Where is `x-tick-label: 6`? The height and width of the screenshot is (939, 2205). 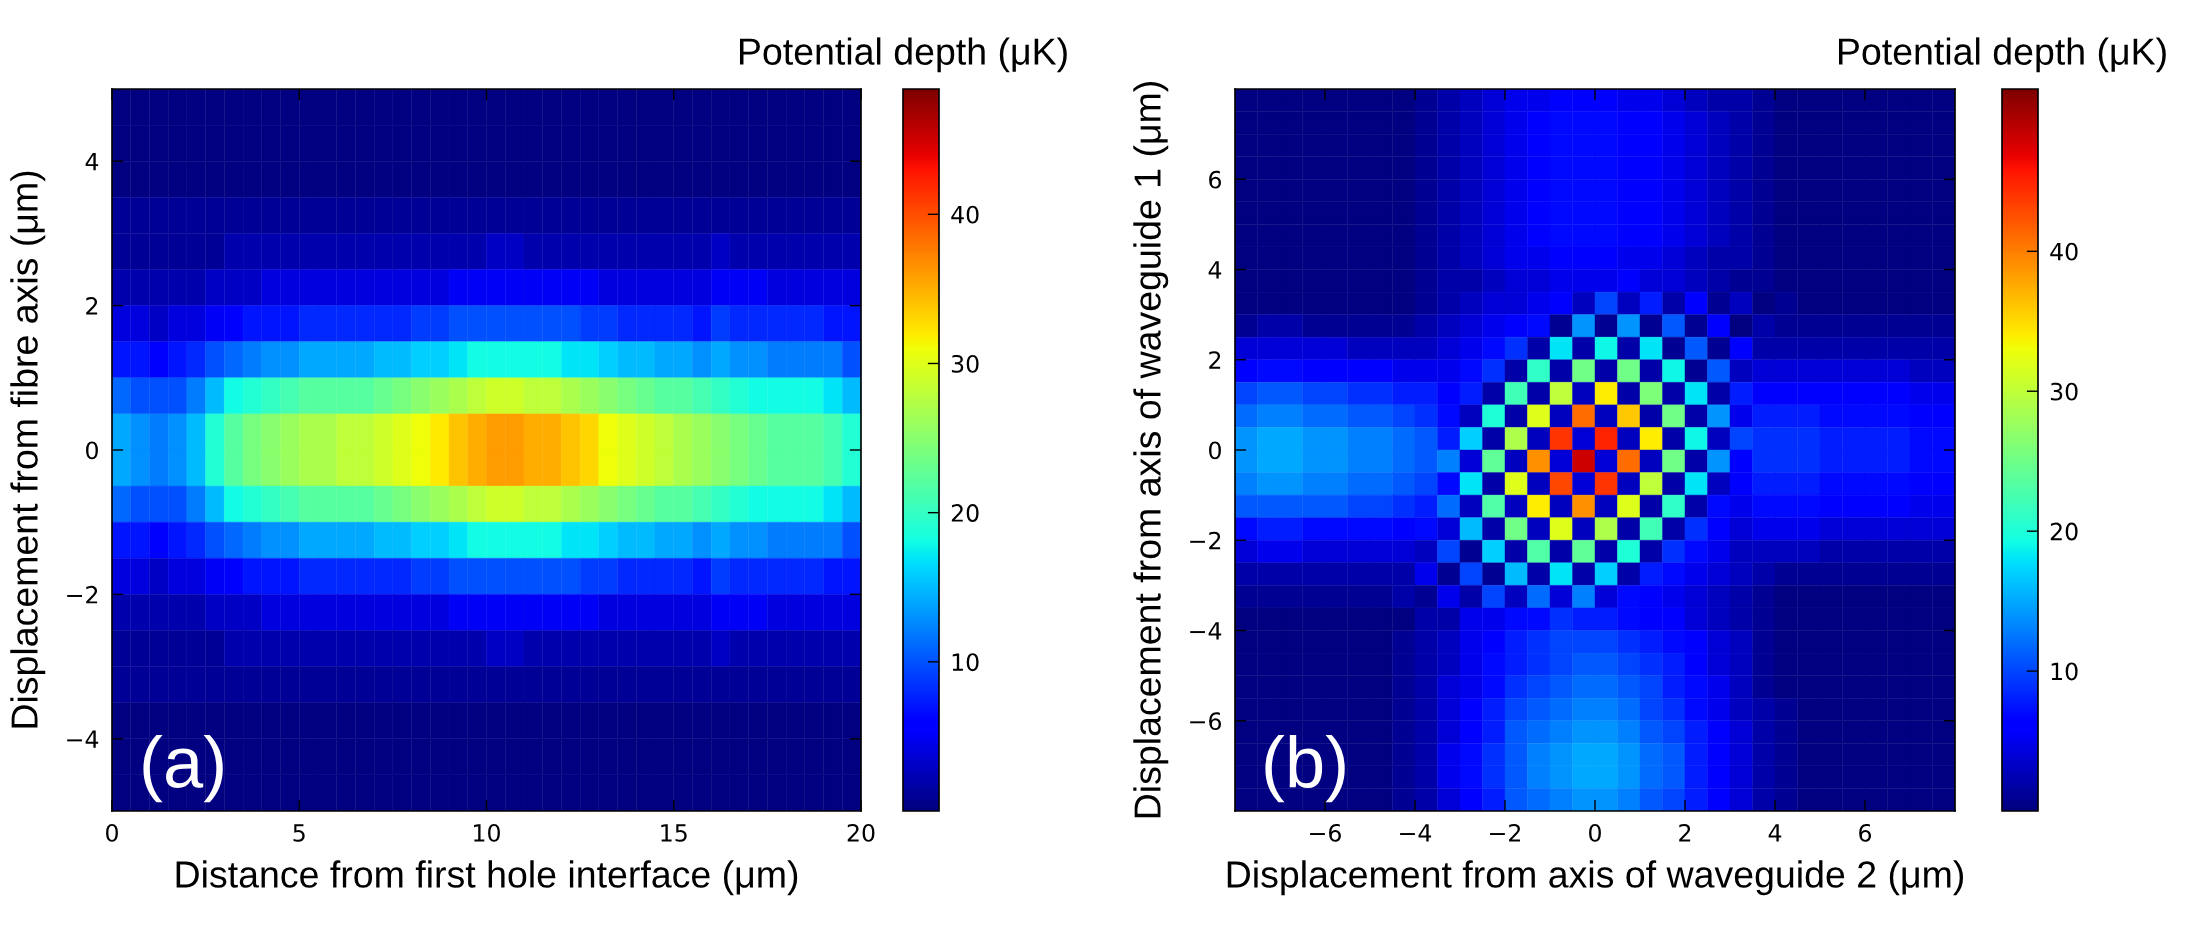 x-tick-label: 6 is located at coordinates (1865, 832).